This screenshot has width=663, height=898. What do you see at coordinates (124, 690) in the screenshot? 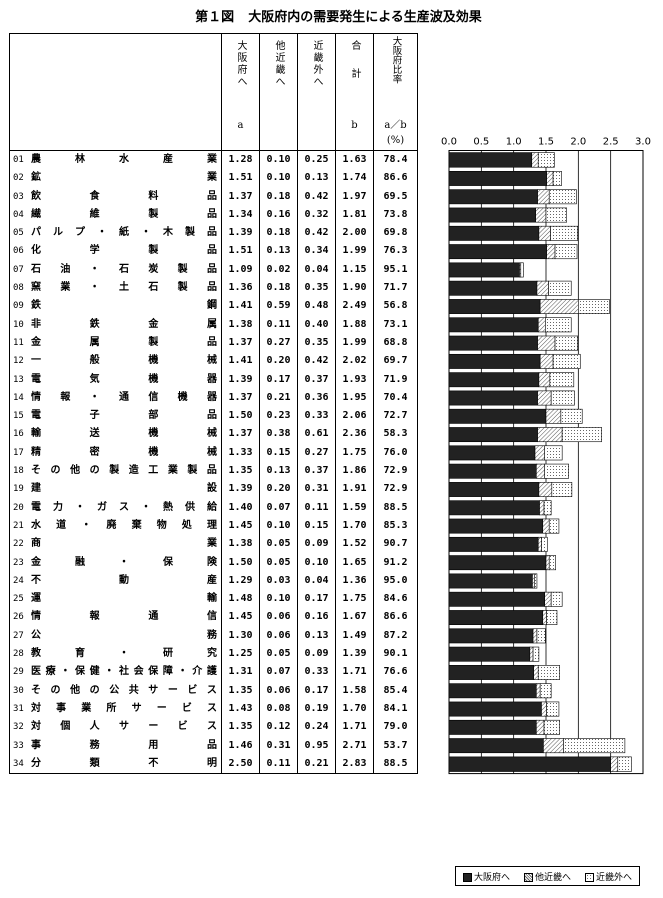
I see `row-label: その他の公共サービス` at bounding box center [124, 690].